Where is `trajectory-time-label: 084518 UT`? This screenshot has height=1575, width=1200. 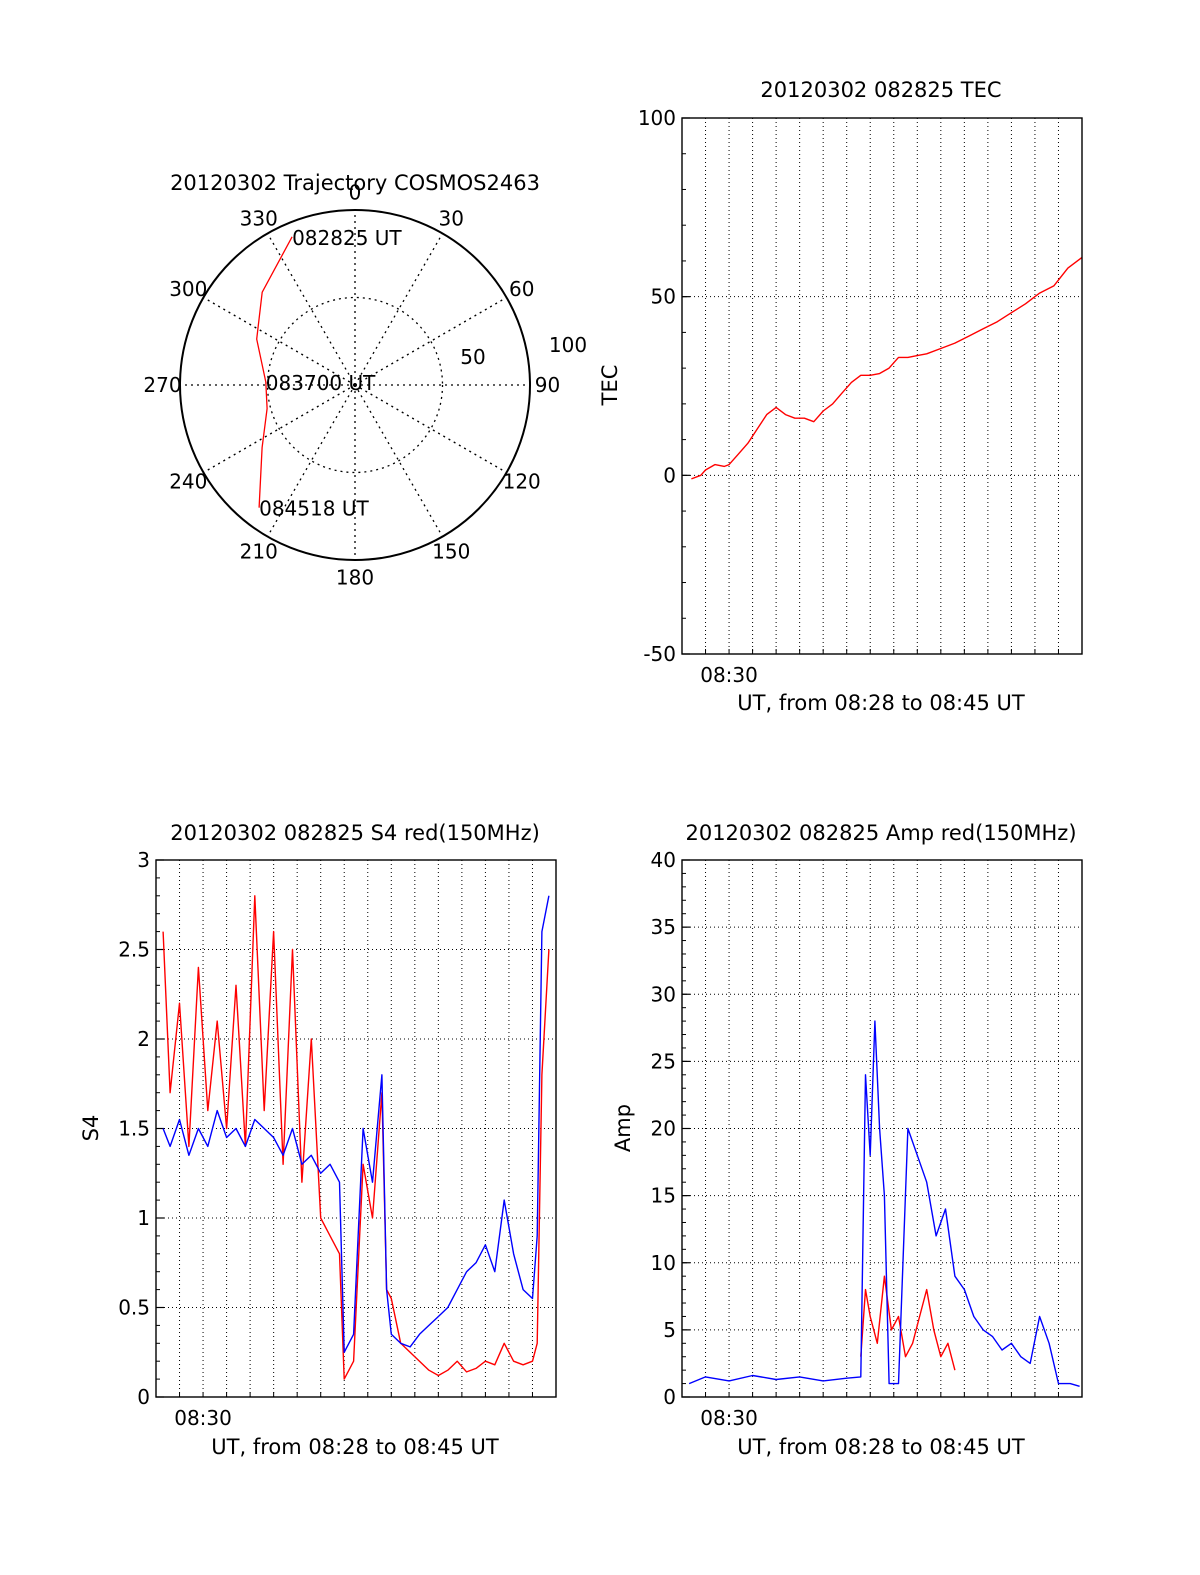 trajectory-time-label: 084518 UT is located at coordinates (314, 509).